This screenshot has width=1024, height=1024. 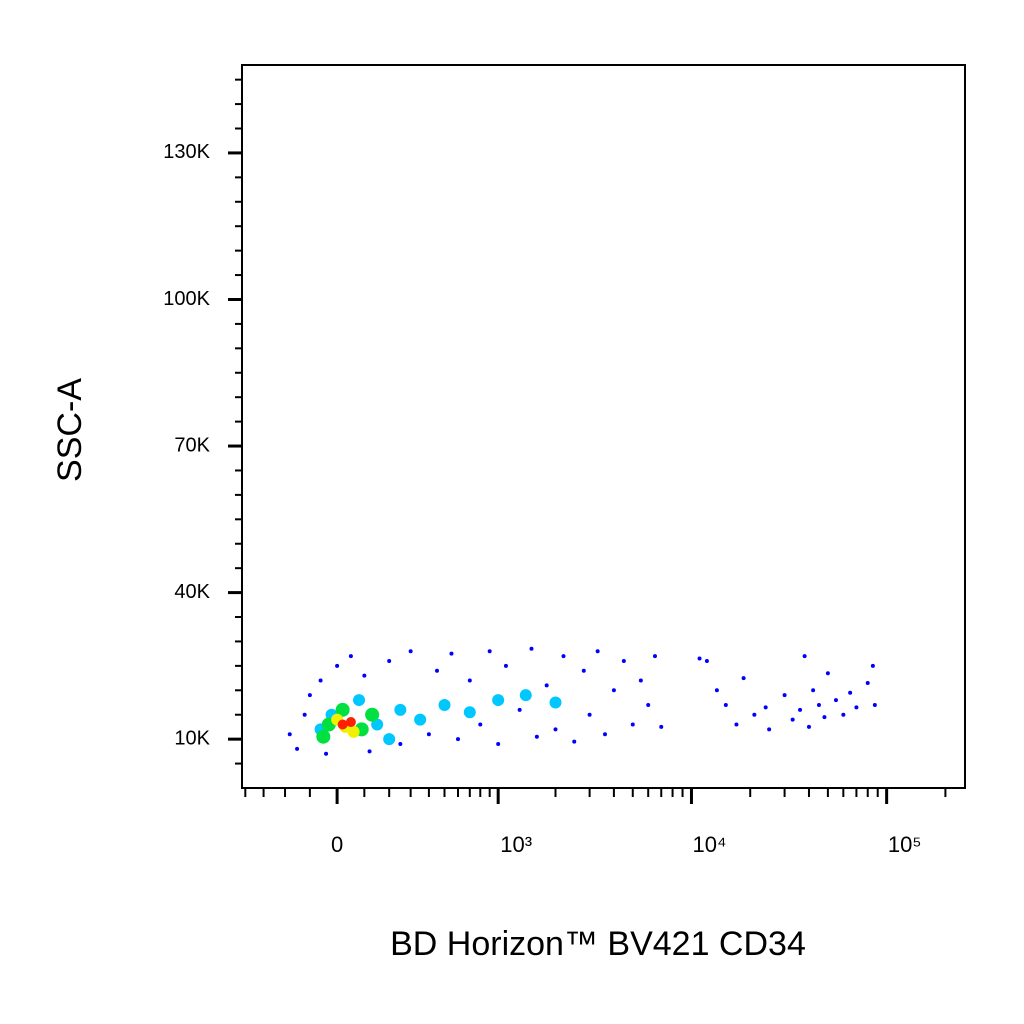 I want to click on y-axis-label: SSC-A, so click(x=70, y=430).